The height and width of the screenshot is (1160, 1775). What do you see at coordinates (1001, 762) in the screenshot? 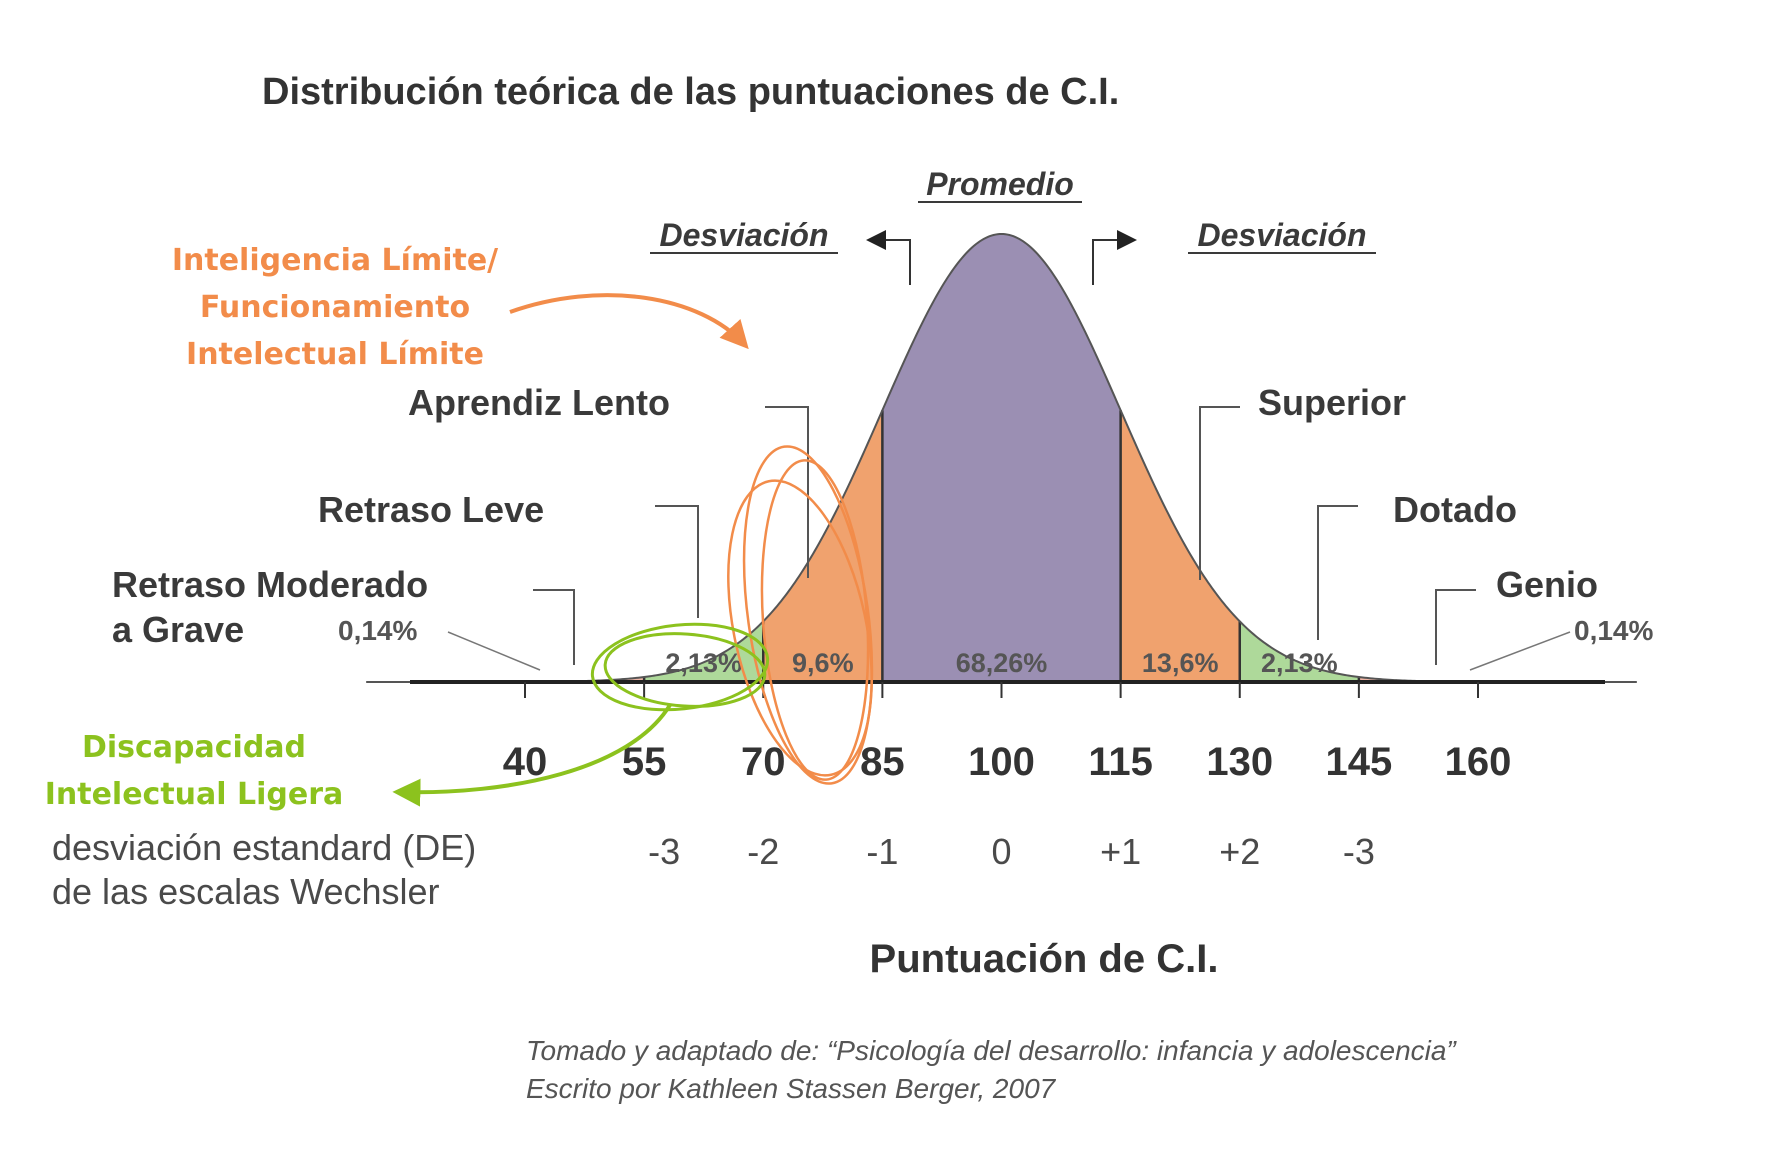
I see `x-tick-label-100: 100` at bounding box center [1001, 762].